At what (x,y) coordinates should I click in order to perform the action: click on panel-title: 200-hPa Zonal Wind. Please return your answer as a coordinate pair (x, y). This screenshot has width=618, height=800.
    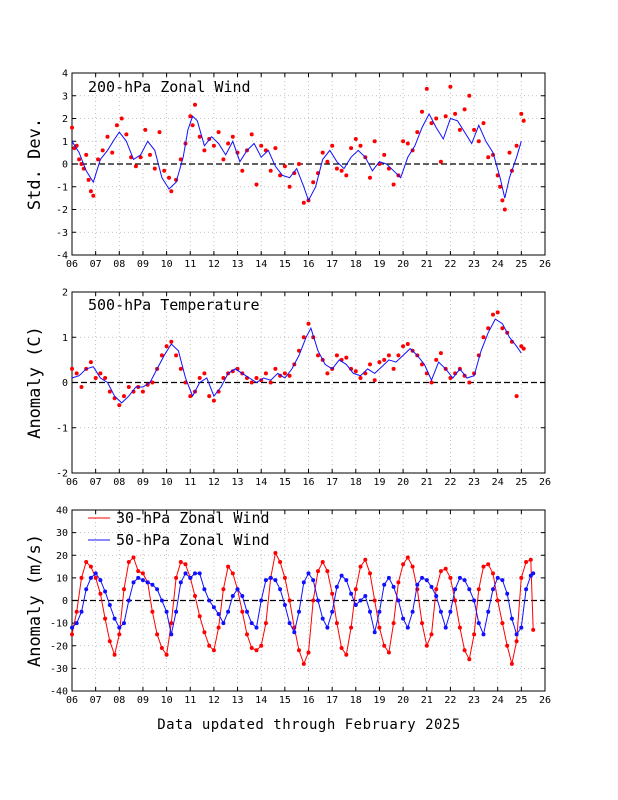
    Looking at the image, I should click on (169, 87).